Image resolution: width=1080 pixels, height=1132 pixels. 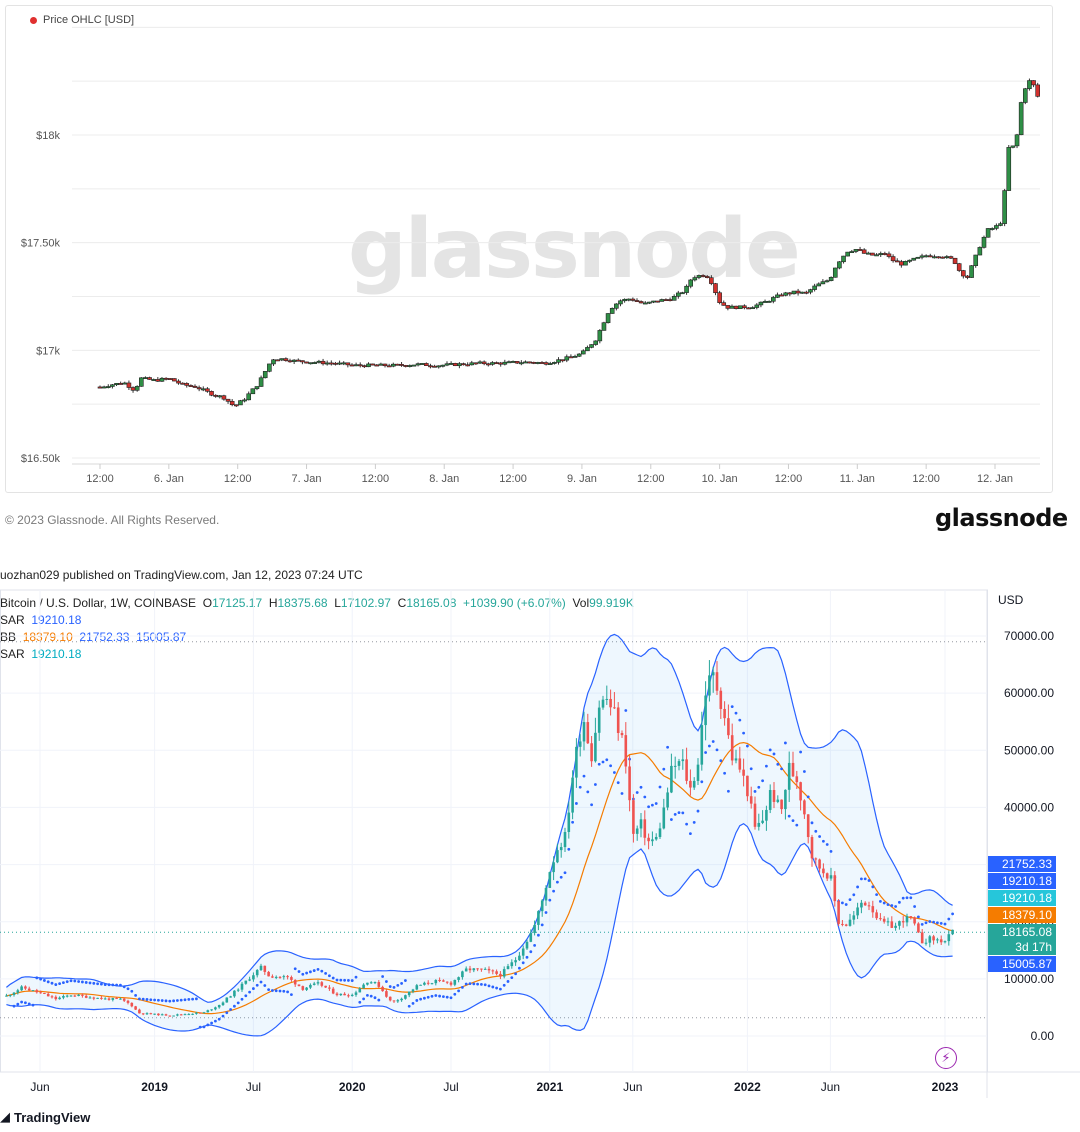 I want to click on bb-legend-row: BB 18379.10 21752.33 15005.87, so click(x=93, y=637).